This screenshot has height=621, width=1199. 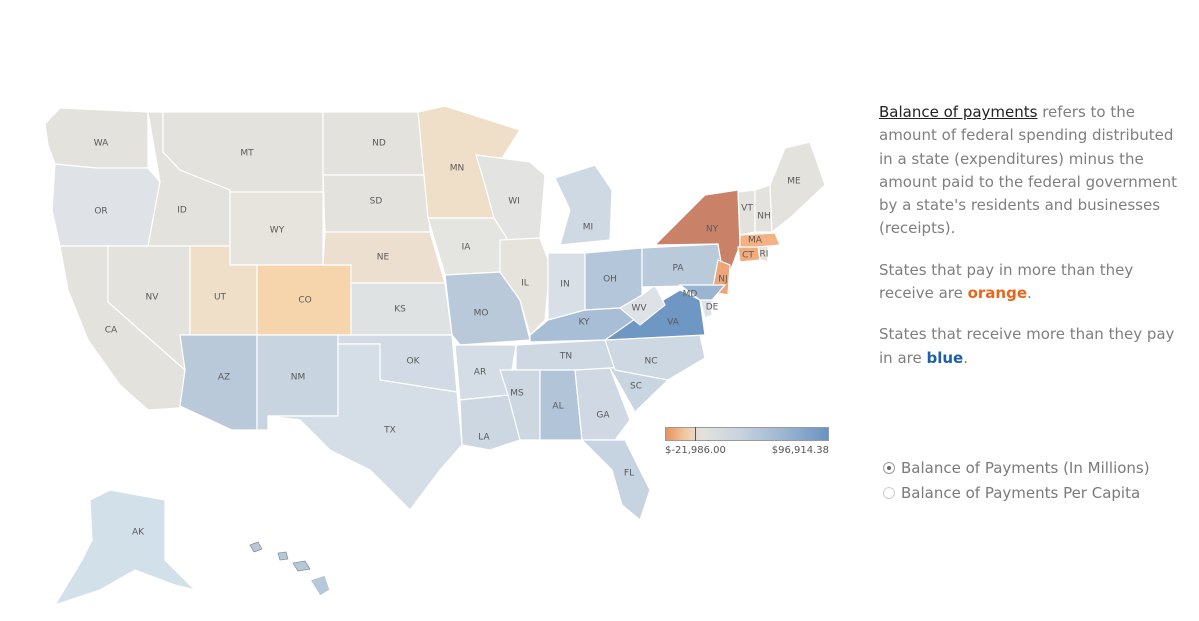 What do you see at coordinates (603, 416) in the screenshot?
I see `state-label-ga: GA` at bounding box center [603, 416].